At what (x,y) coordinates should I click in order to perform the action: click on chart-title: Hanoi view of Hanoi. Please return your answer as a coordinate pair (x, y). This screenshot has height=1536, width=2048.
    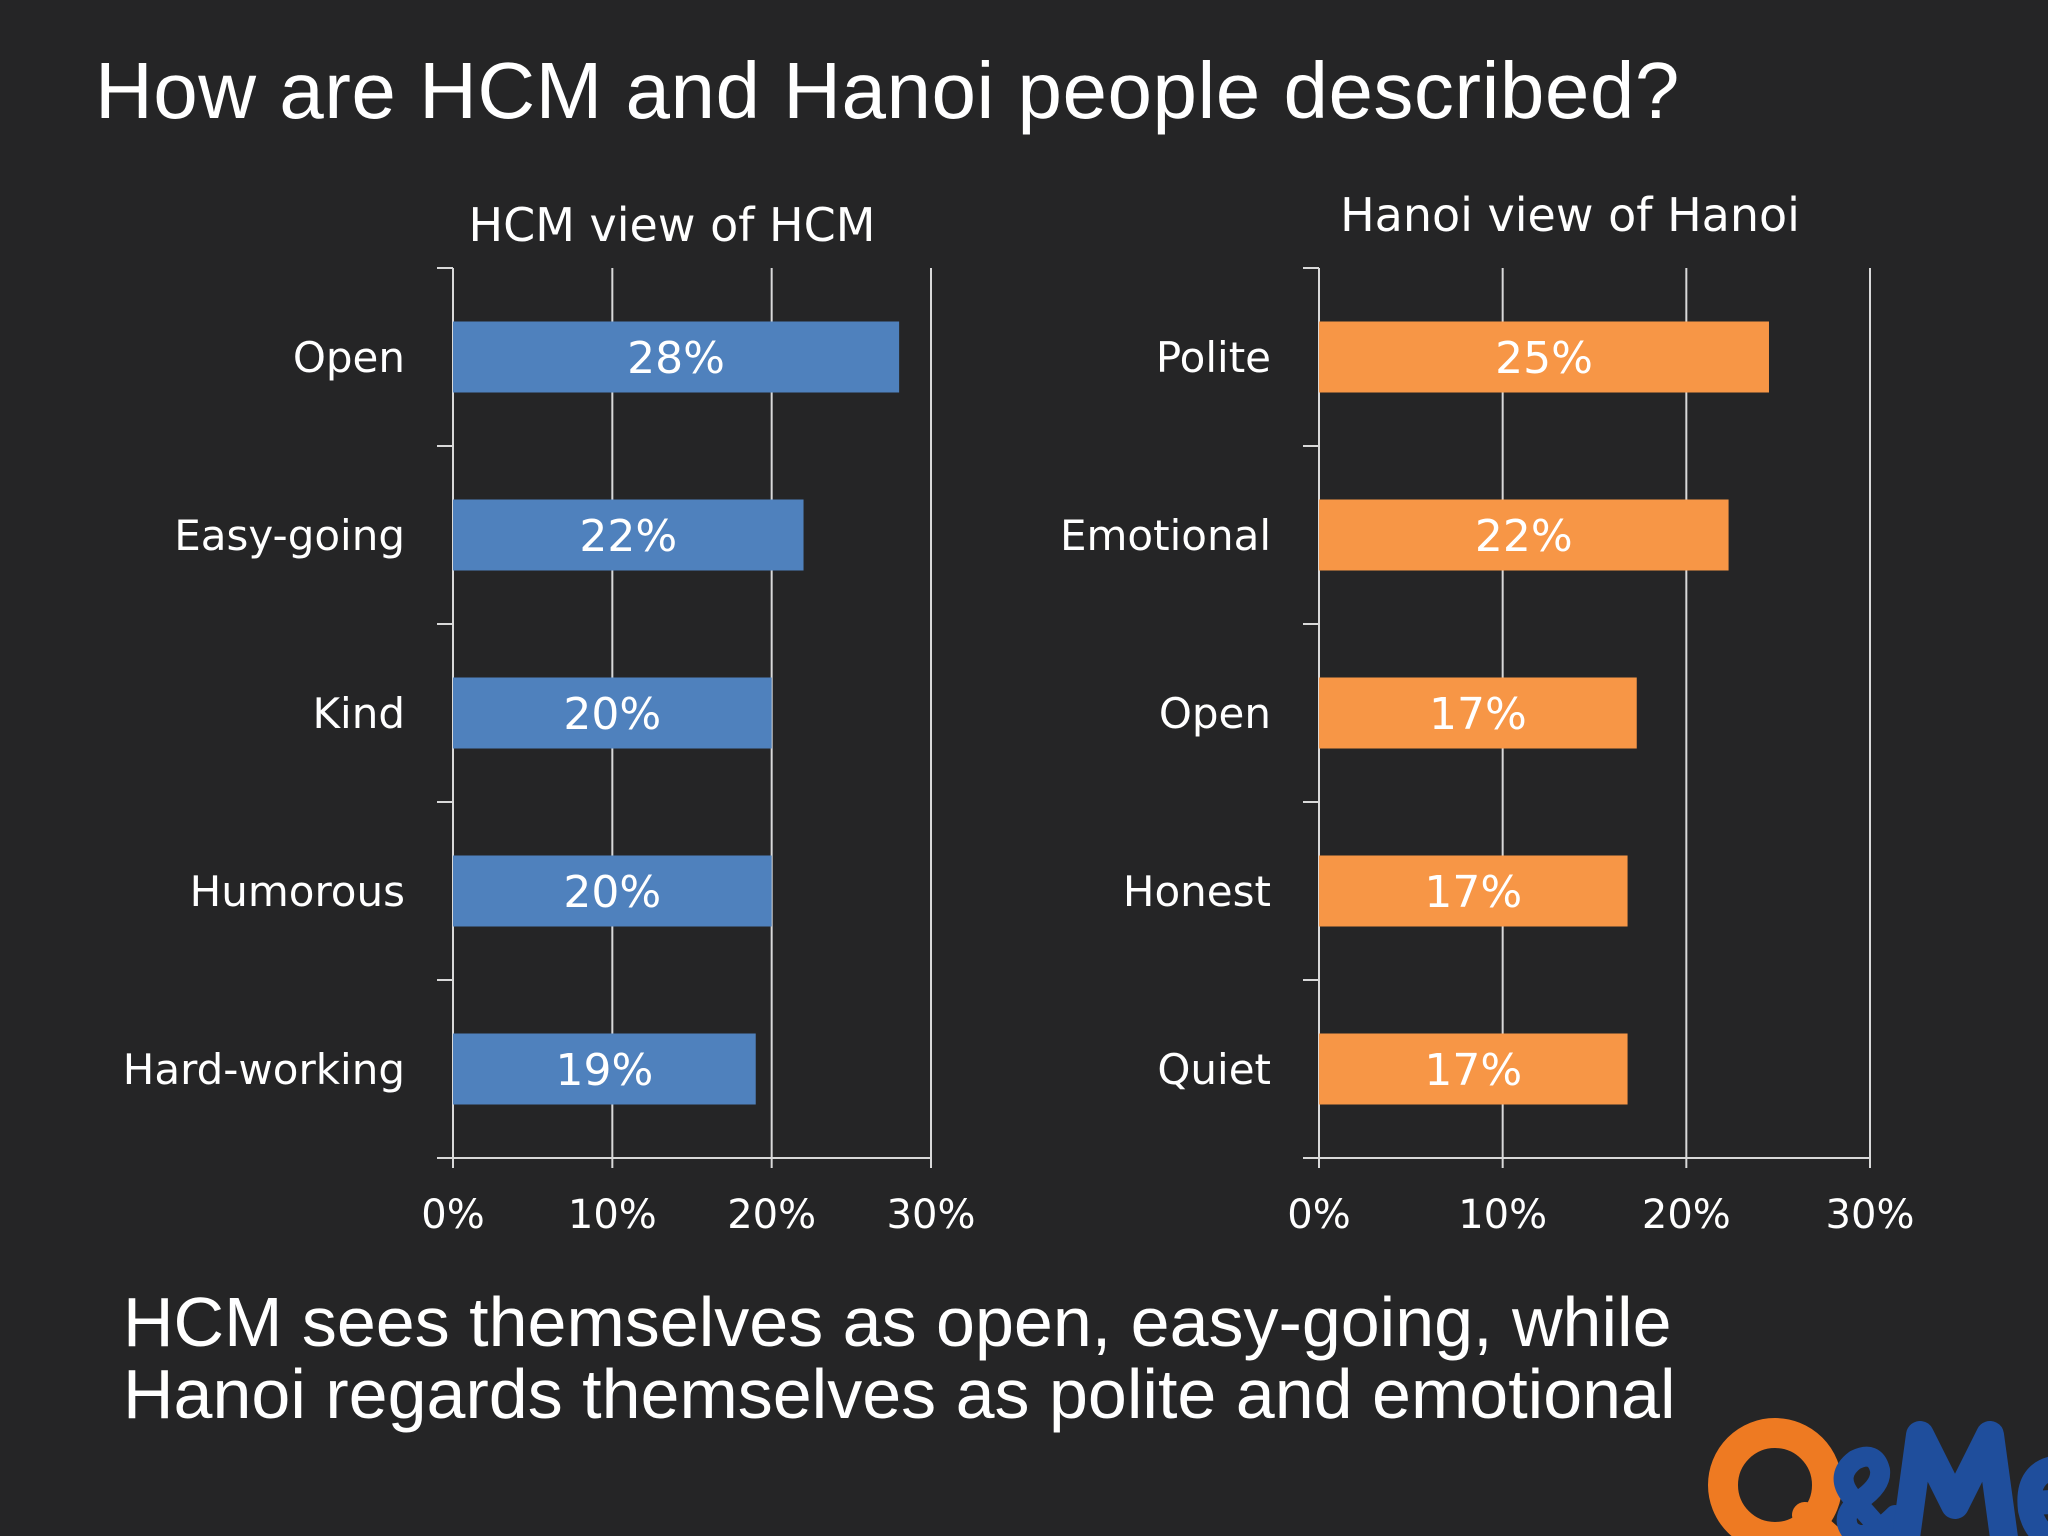
    Looking at the image, I should click on (1570, 215).